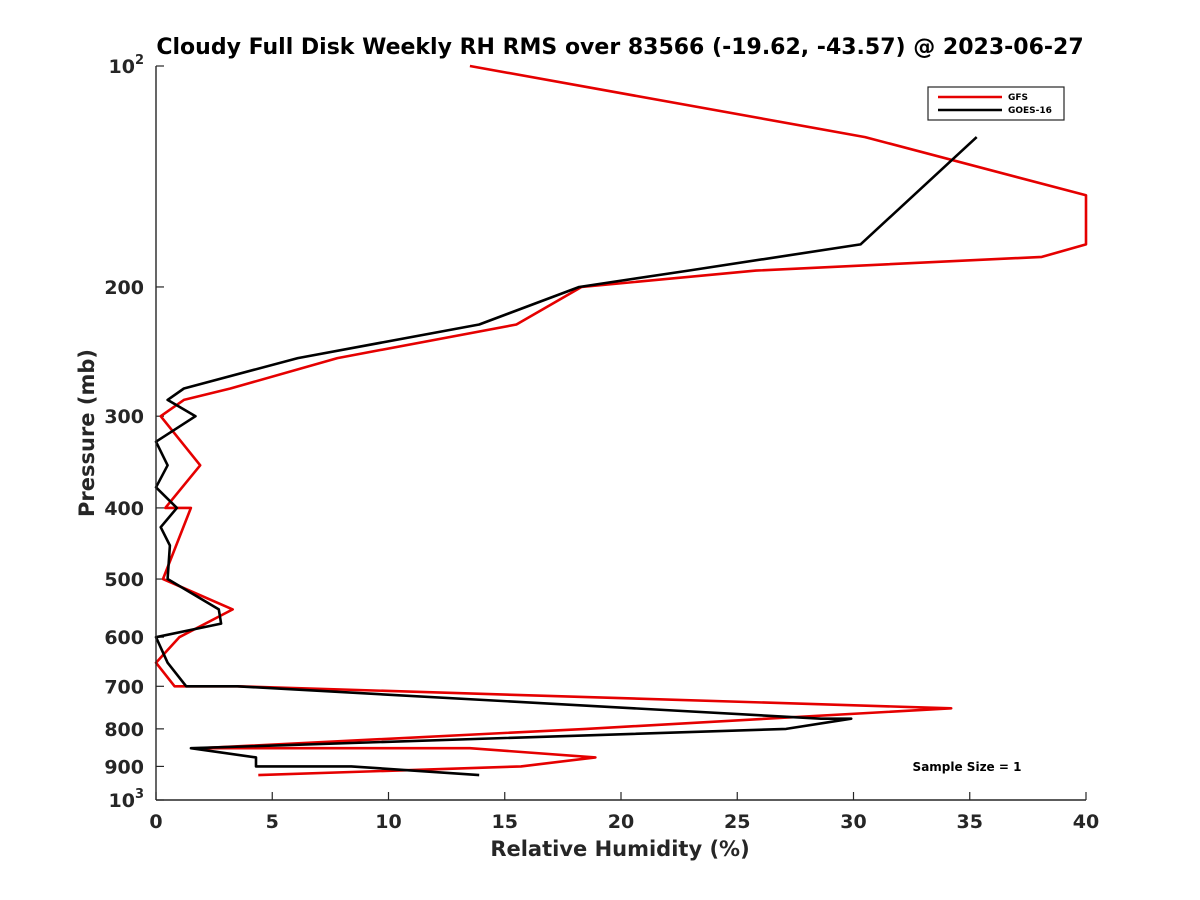 Image resolution: width=1200 pixels, height=900 pixels. I want to click on x-tick-label: 10, so click(388, 822).